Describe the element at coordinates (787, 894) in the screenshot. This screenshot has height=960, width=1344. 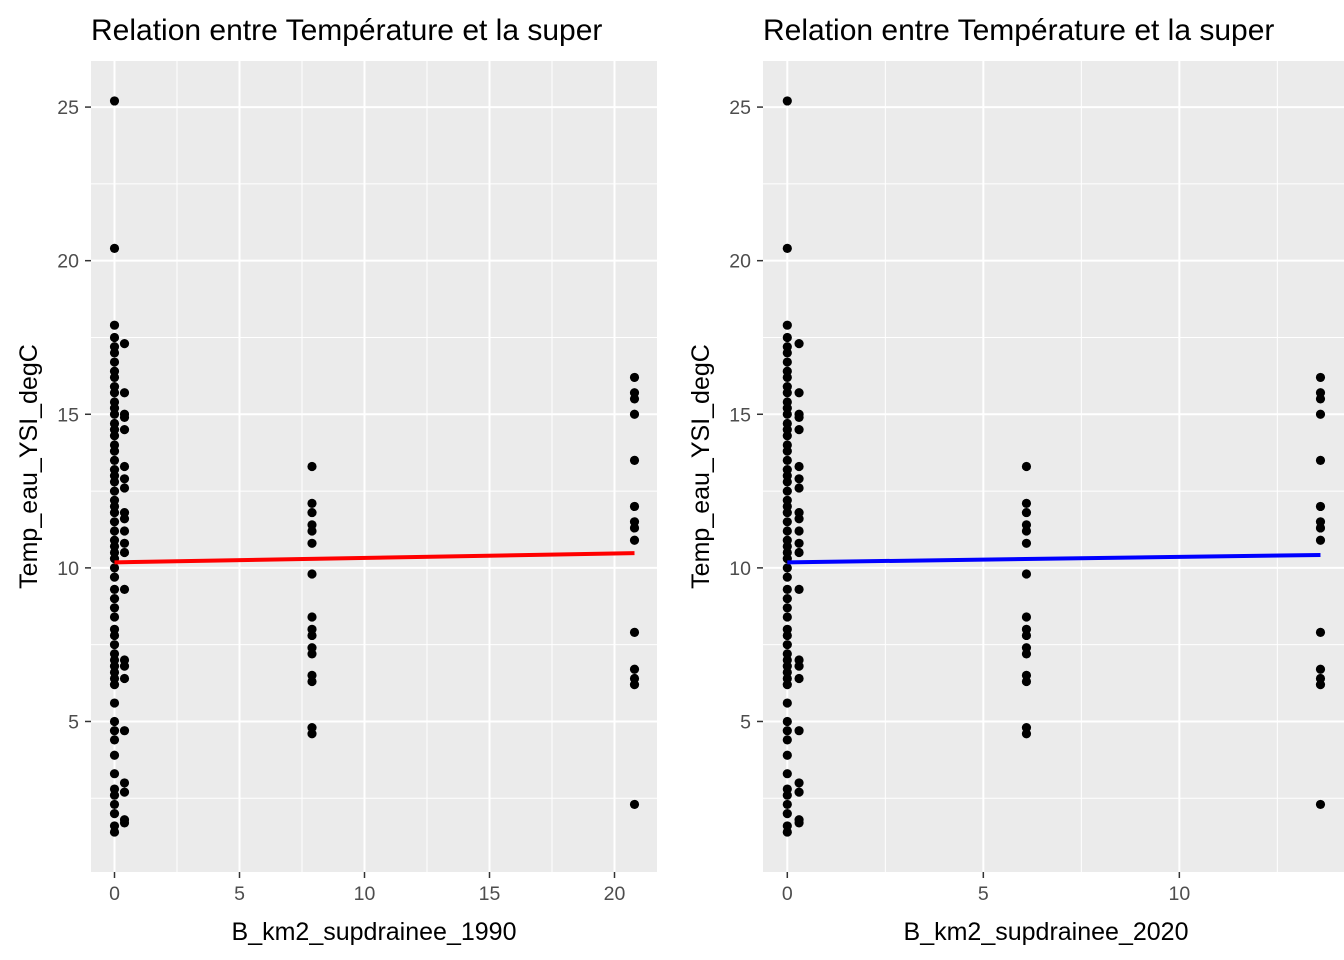
I see `x-tick-label: 0` at that location.